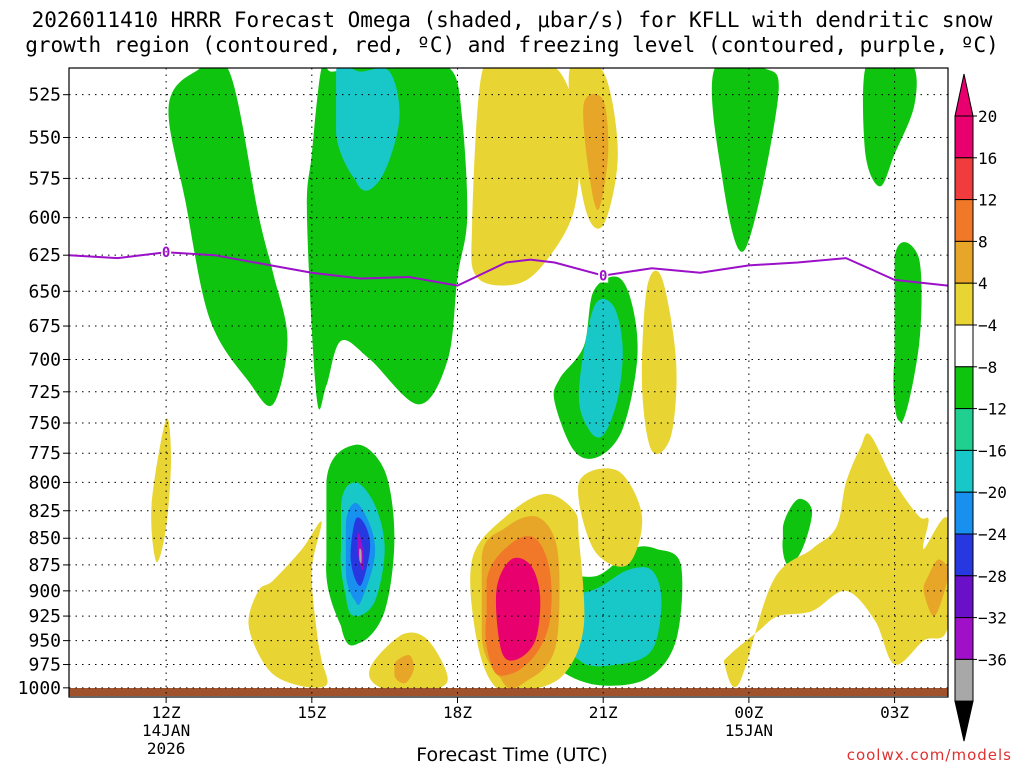 This screenshot has width=1024, height=768. I want to click on x-tick-label: 21Z, so click(603, 712).